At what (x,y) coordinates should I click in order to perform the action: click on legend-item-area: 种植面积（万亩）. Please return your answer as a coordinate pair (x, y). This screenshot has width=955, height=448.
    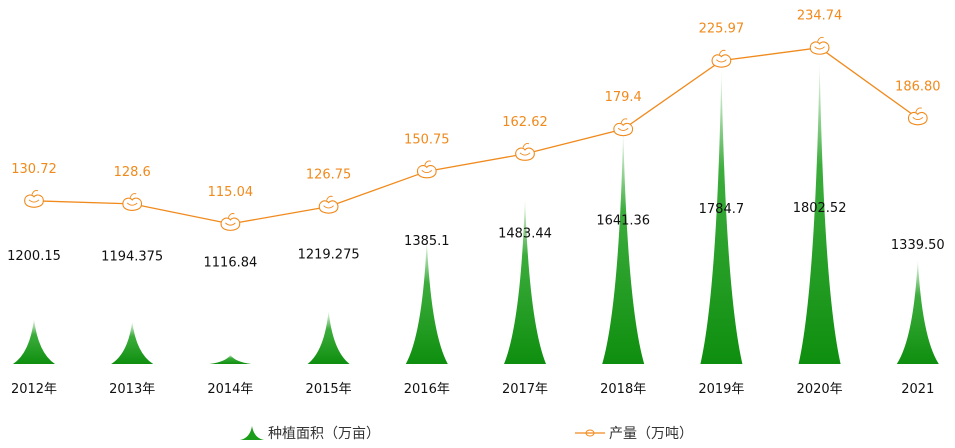
    Looking at the image, I should click on (310, 433).